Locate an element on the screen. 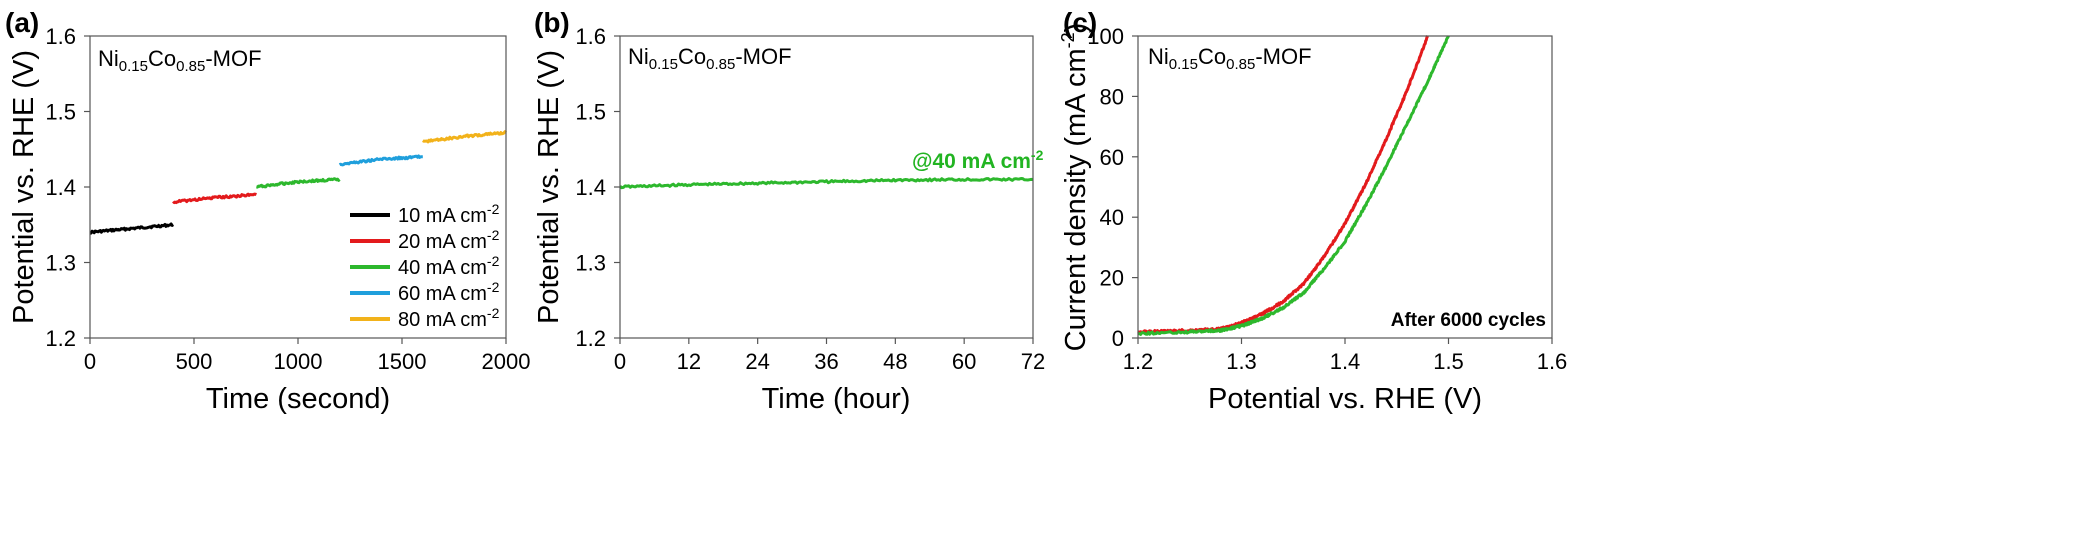 The image size is (2075, 548). y-tick-label: 100 is located at coordinates (1105, 36).